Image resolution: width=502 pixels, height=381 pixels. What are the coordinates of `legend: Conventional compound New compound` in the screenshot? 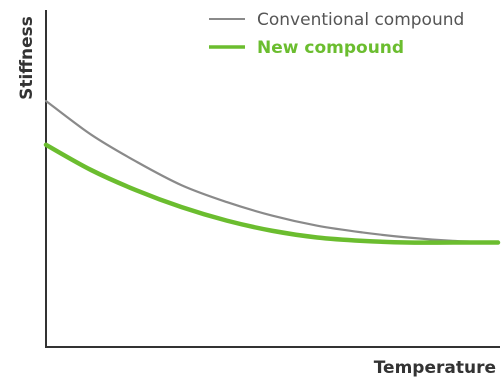 It's located at (336, 34).